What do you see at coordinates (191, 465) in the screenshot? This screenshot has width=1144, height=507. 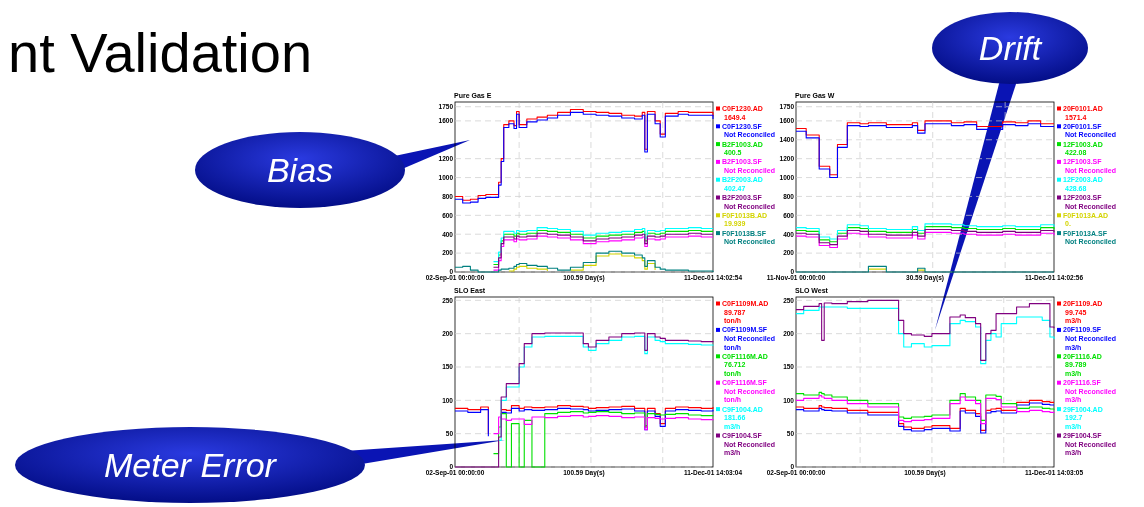 I see `text: Meter Error` at bounding box center [191, 465].